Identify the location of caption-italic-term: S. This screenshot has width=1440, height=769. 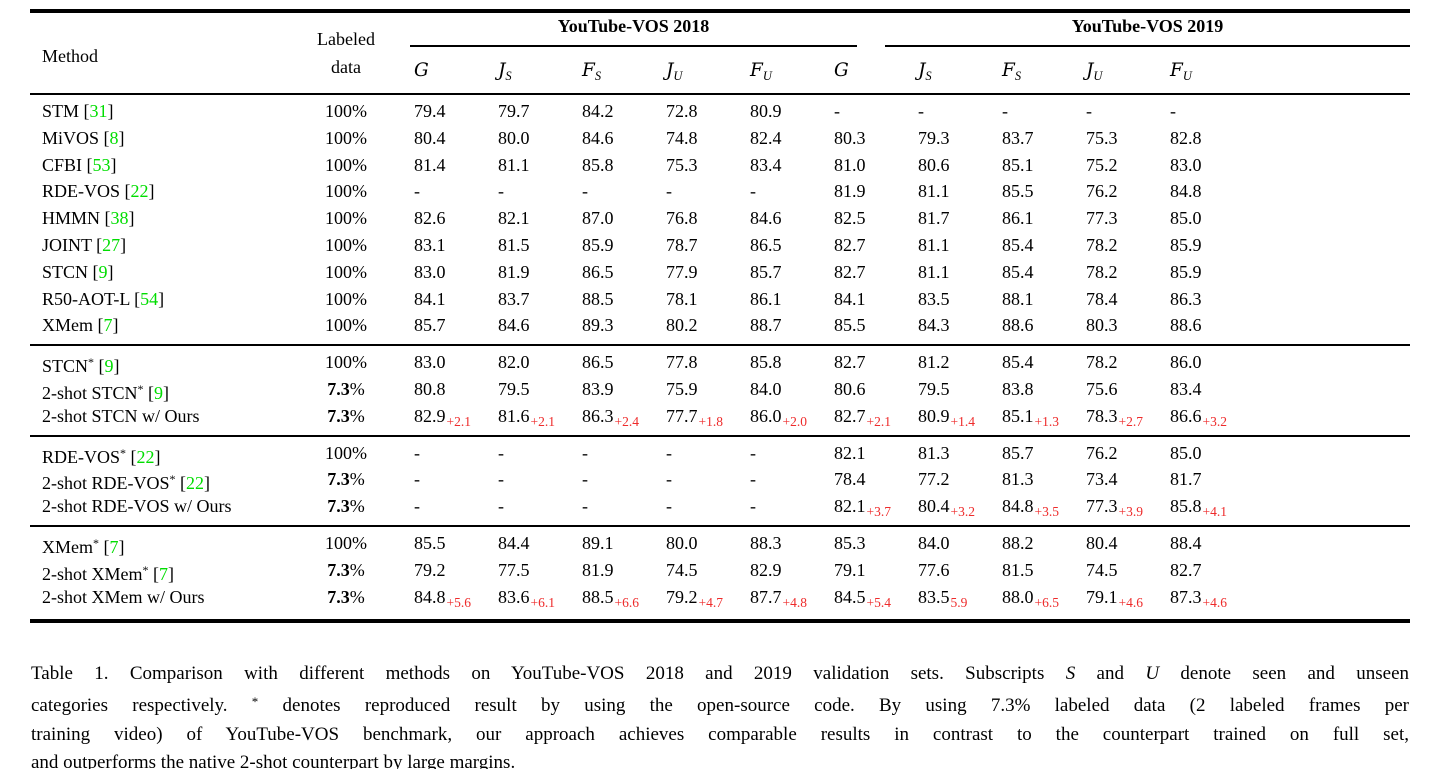
(1070, 673).